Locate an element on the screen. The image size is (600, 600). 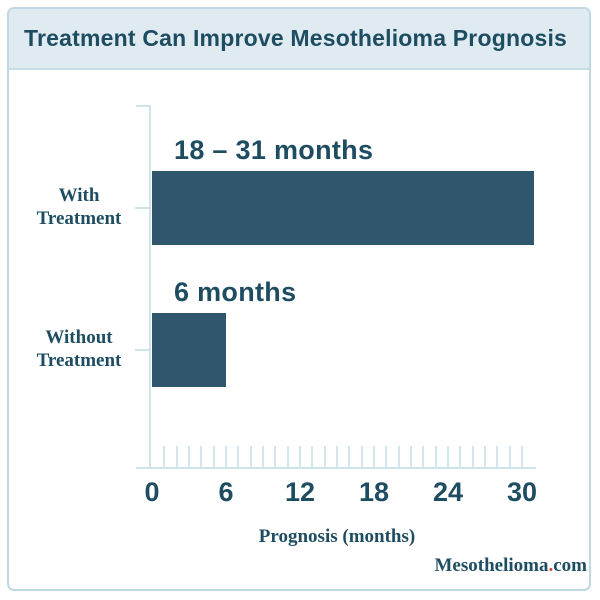
category-label: Without Treatment is located at coordinates (79, 349).